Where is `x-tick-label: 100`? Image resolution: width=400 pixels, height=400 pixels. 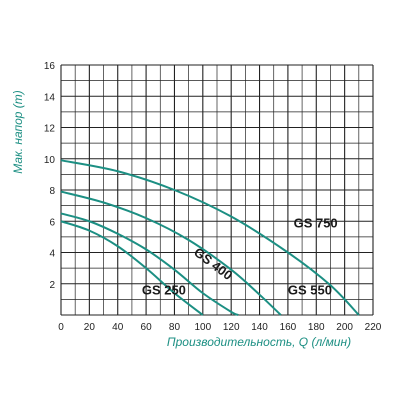
x-tick-label: 100 is located at coordinates (202, 327).